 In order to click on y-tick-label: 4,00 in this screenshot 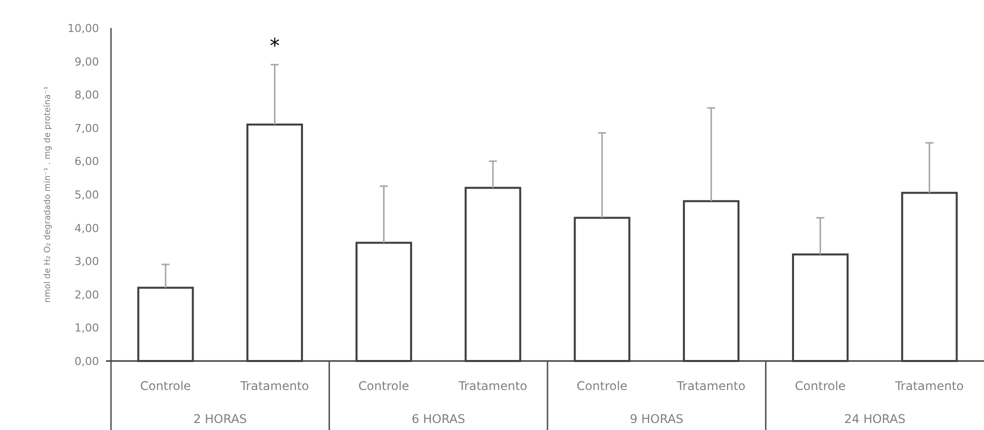, I will do `click(86, 228)`.